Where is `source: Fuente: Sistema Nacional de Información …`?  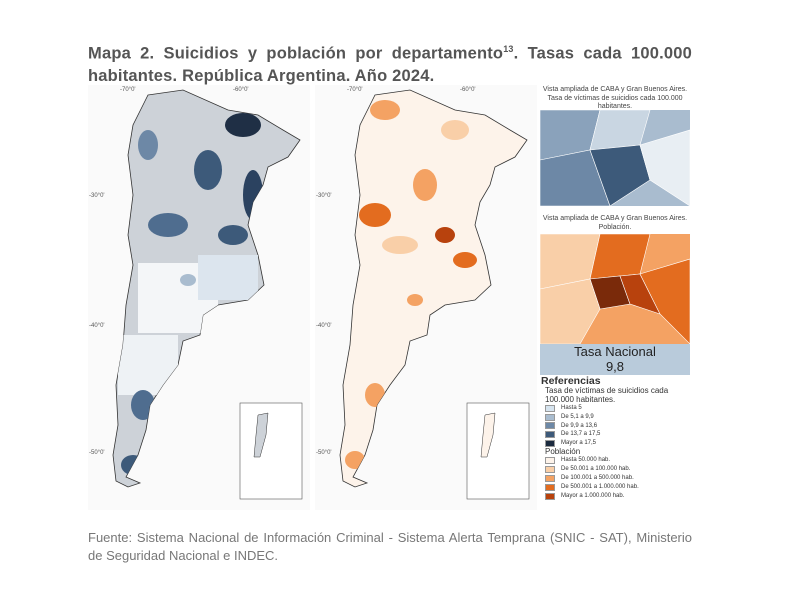
source: Fuente: Sistema Nacional de Información … is located at coordinates (390, 546).